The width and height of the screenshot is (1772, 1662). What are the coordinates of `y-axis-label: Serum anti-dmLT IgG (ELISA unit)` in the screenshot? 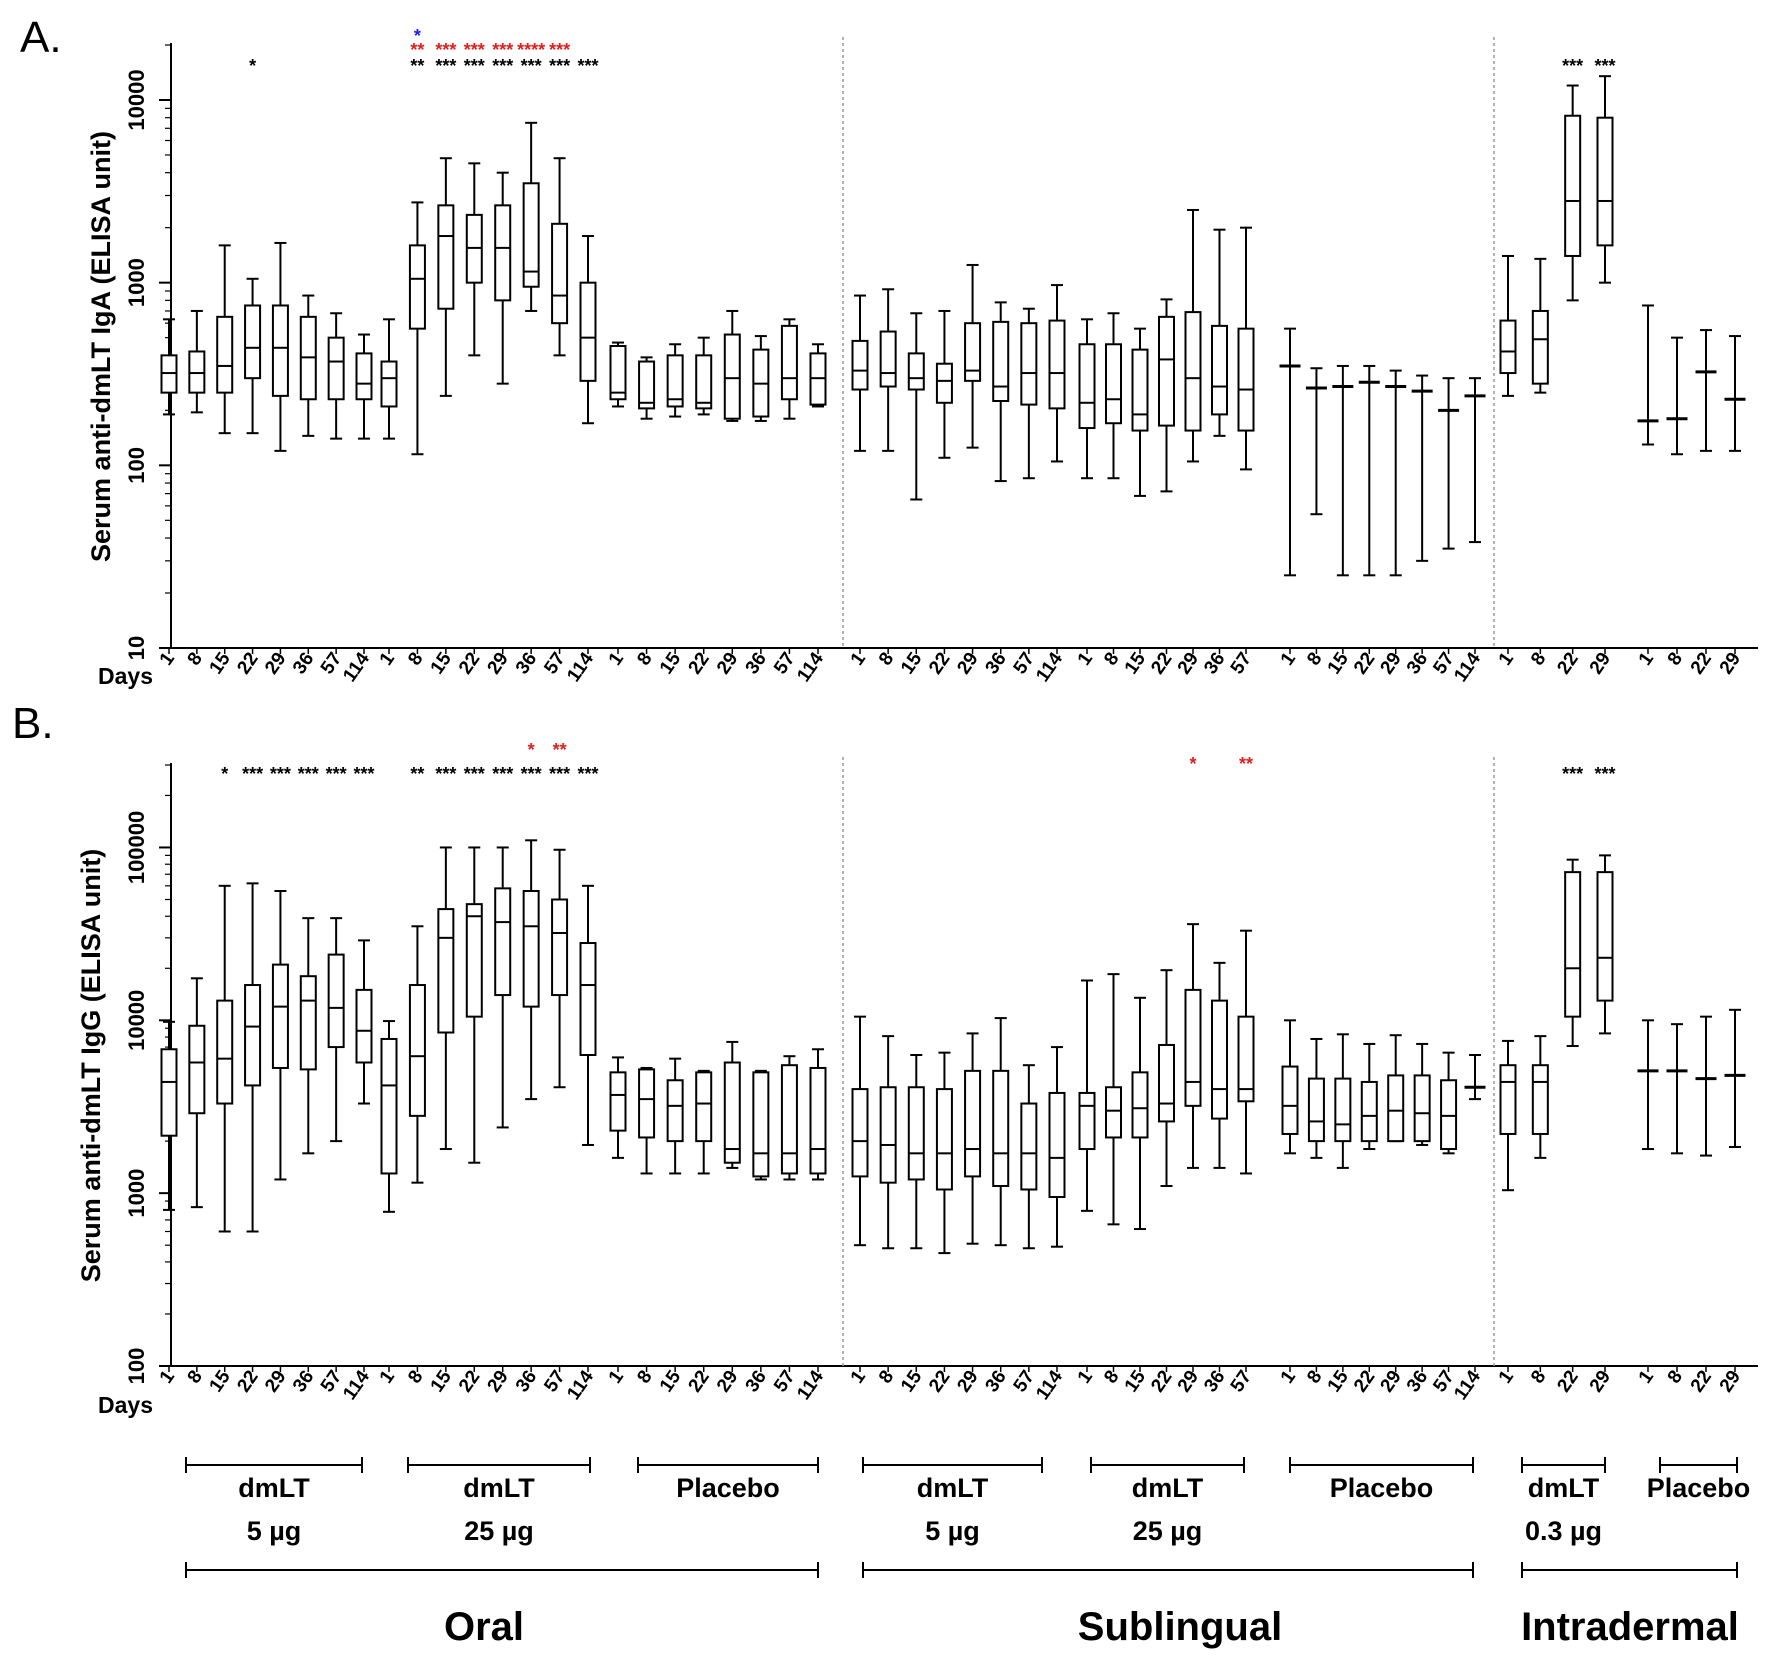 It's located at (91, 1065).